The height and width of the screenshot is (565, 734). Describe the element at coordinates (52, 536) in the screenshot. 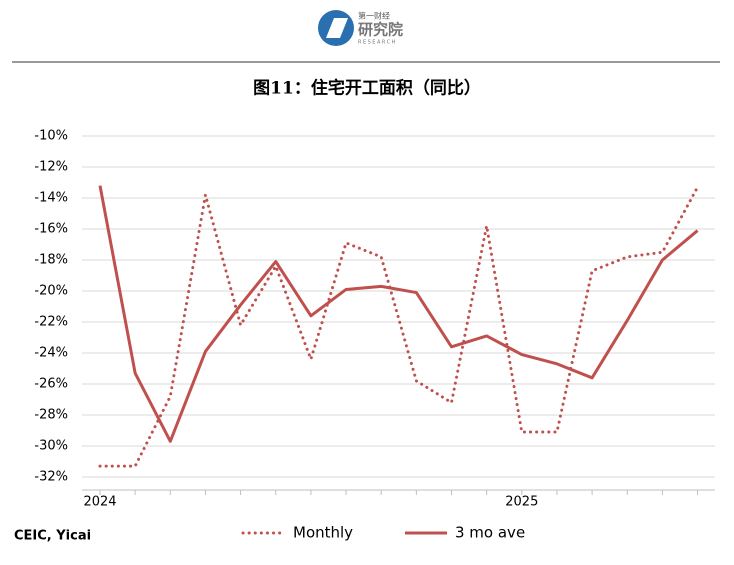

I see `source: CEIC, Yicai` at that location.